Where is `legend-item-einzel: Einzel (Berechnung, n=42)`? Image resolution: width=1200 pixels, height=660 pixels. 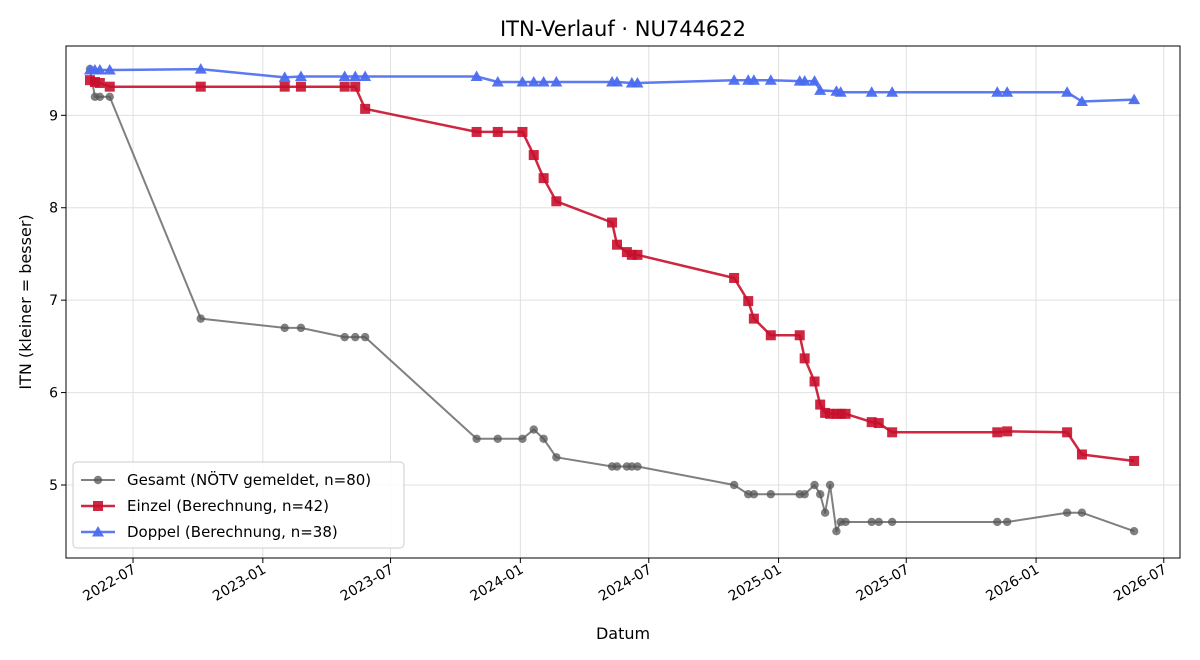
legend-item-einzel: Einzel (Berechnung, n=42) is located at coordinates (205, 506).